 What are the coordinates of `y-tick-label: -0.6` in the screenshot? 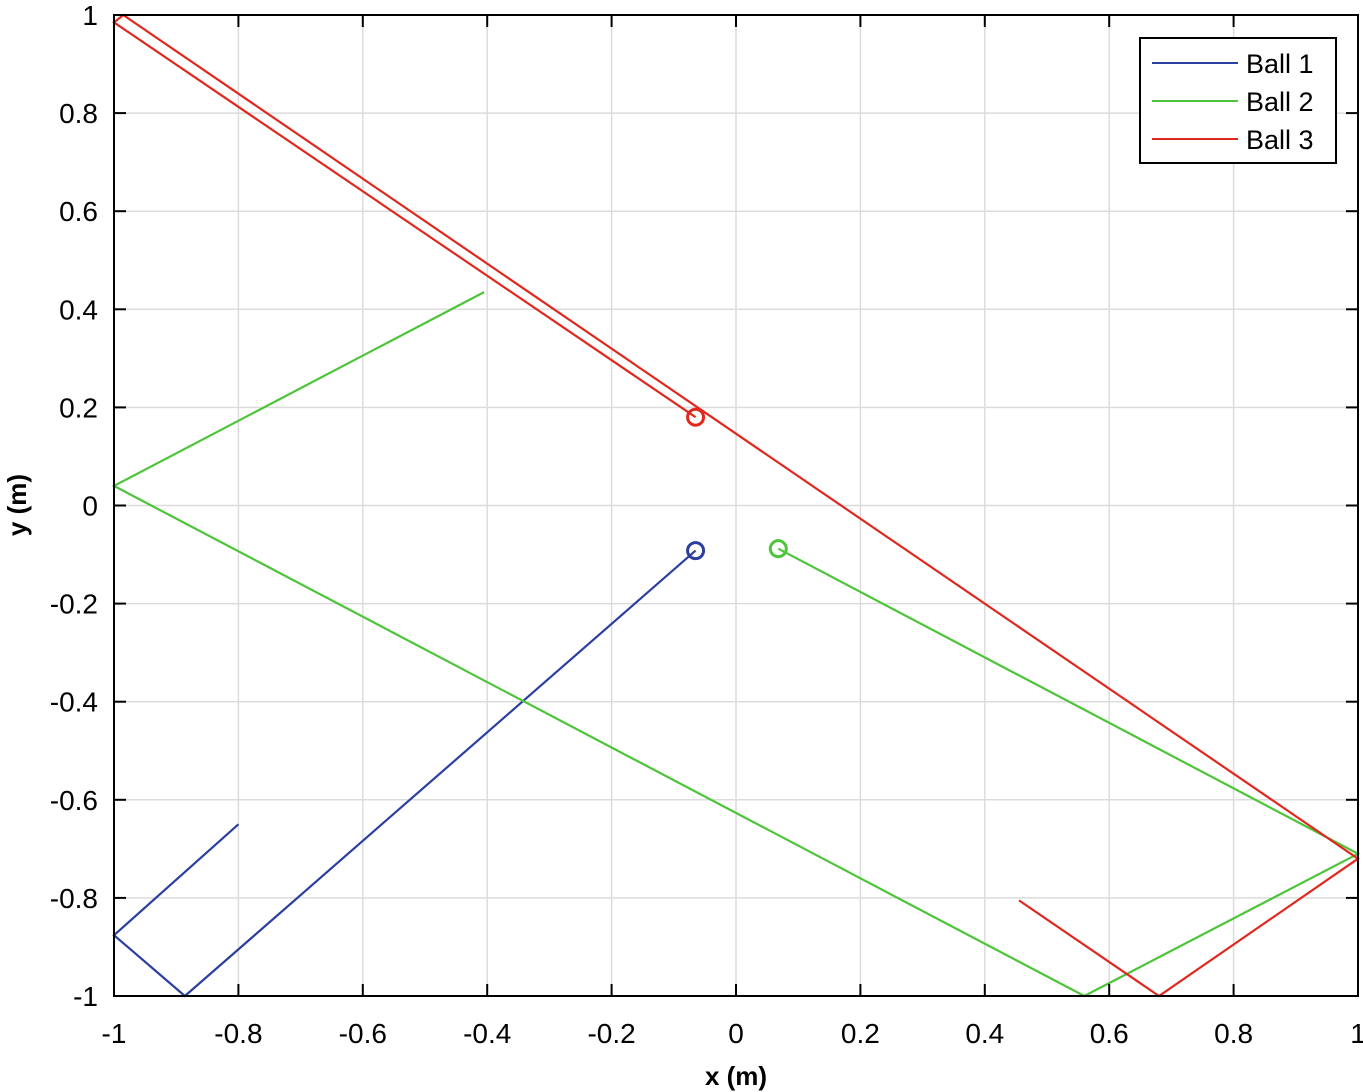 It's located at (74, 800).